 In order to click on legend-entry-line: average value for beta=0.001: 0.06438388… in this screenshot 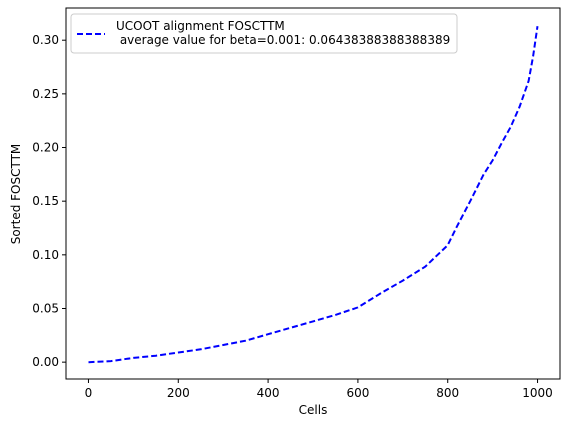, I will do `click(283, 40)`.